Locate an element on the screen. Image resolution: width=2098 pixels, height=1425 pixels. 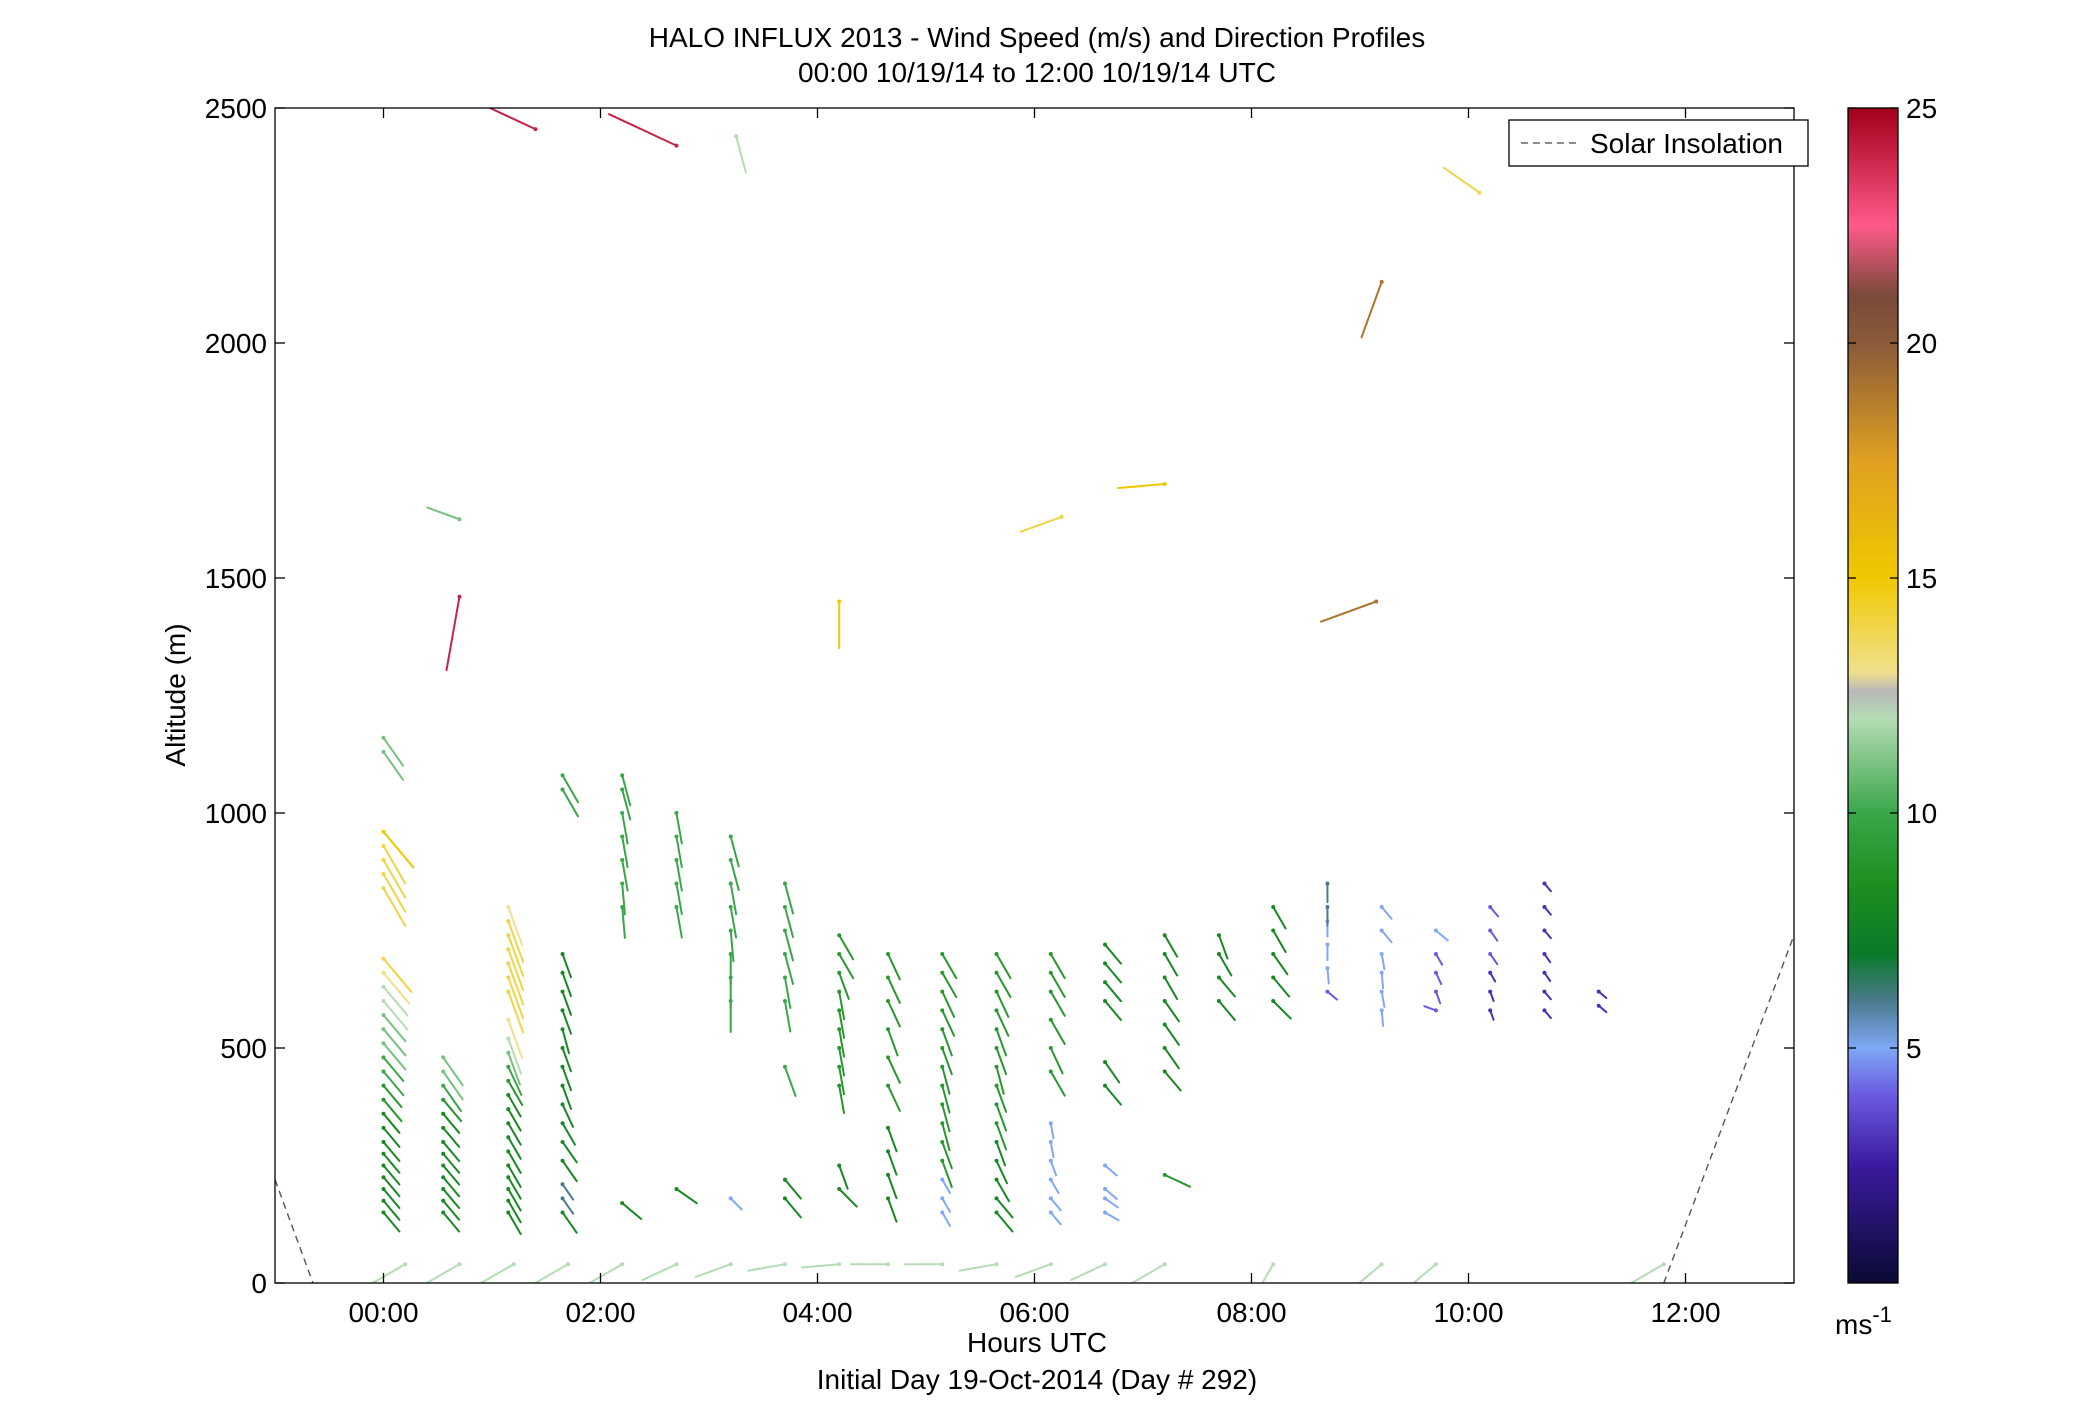
x-tick-label: 04:00 is located at coordinates (817, 1312).